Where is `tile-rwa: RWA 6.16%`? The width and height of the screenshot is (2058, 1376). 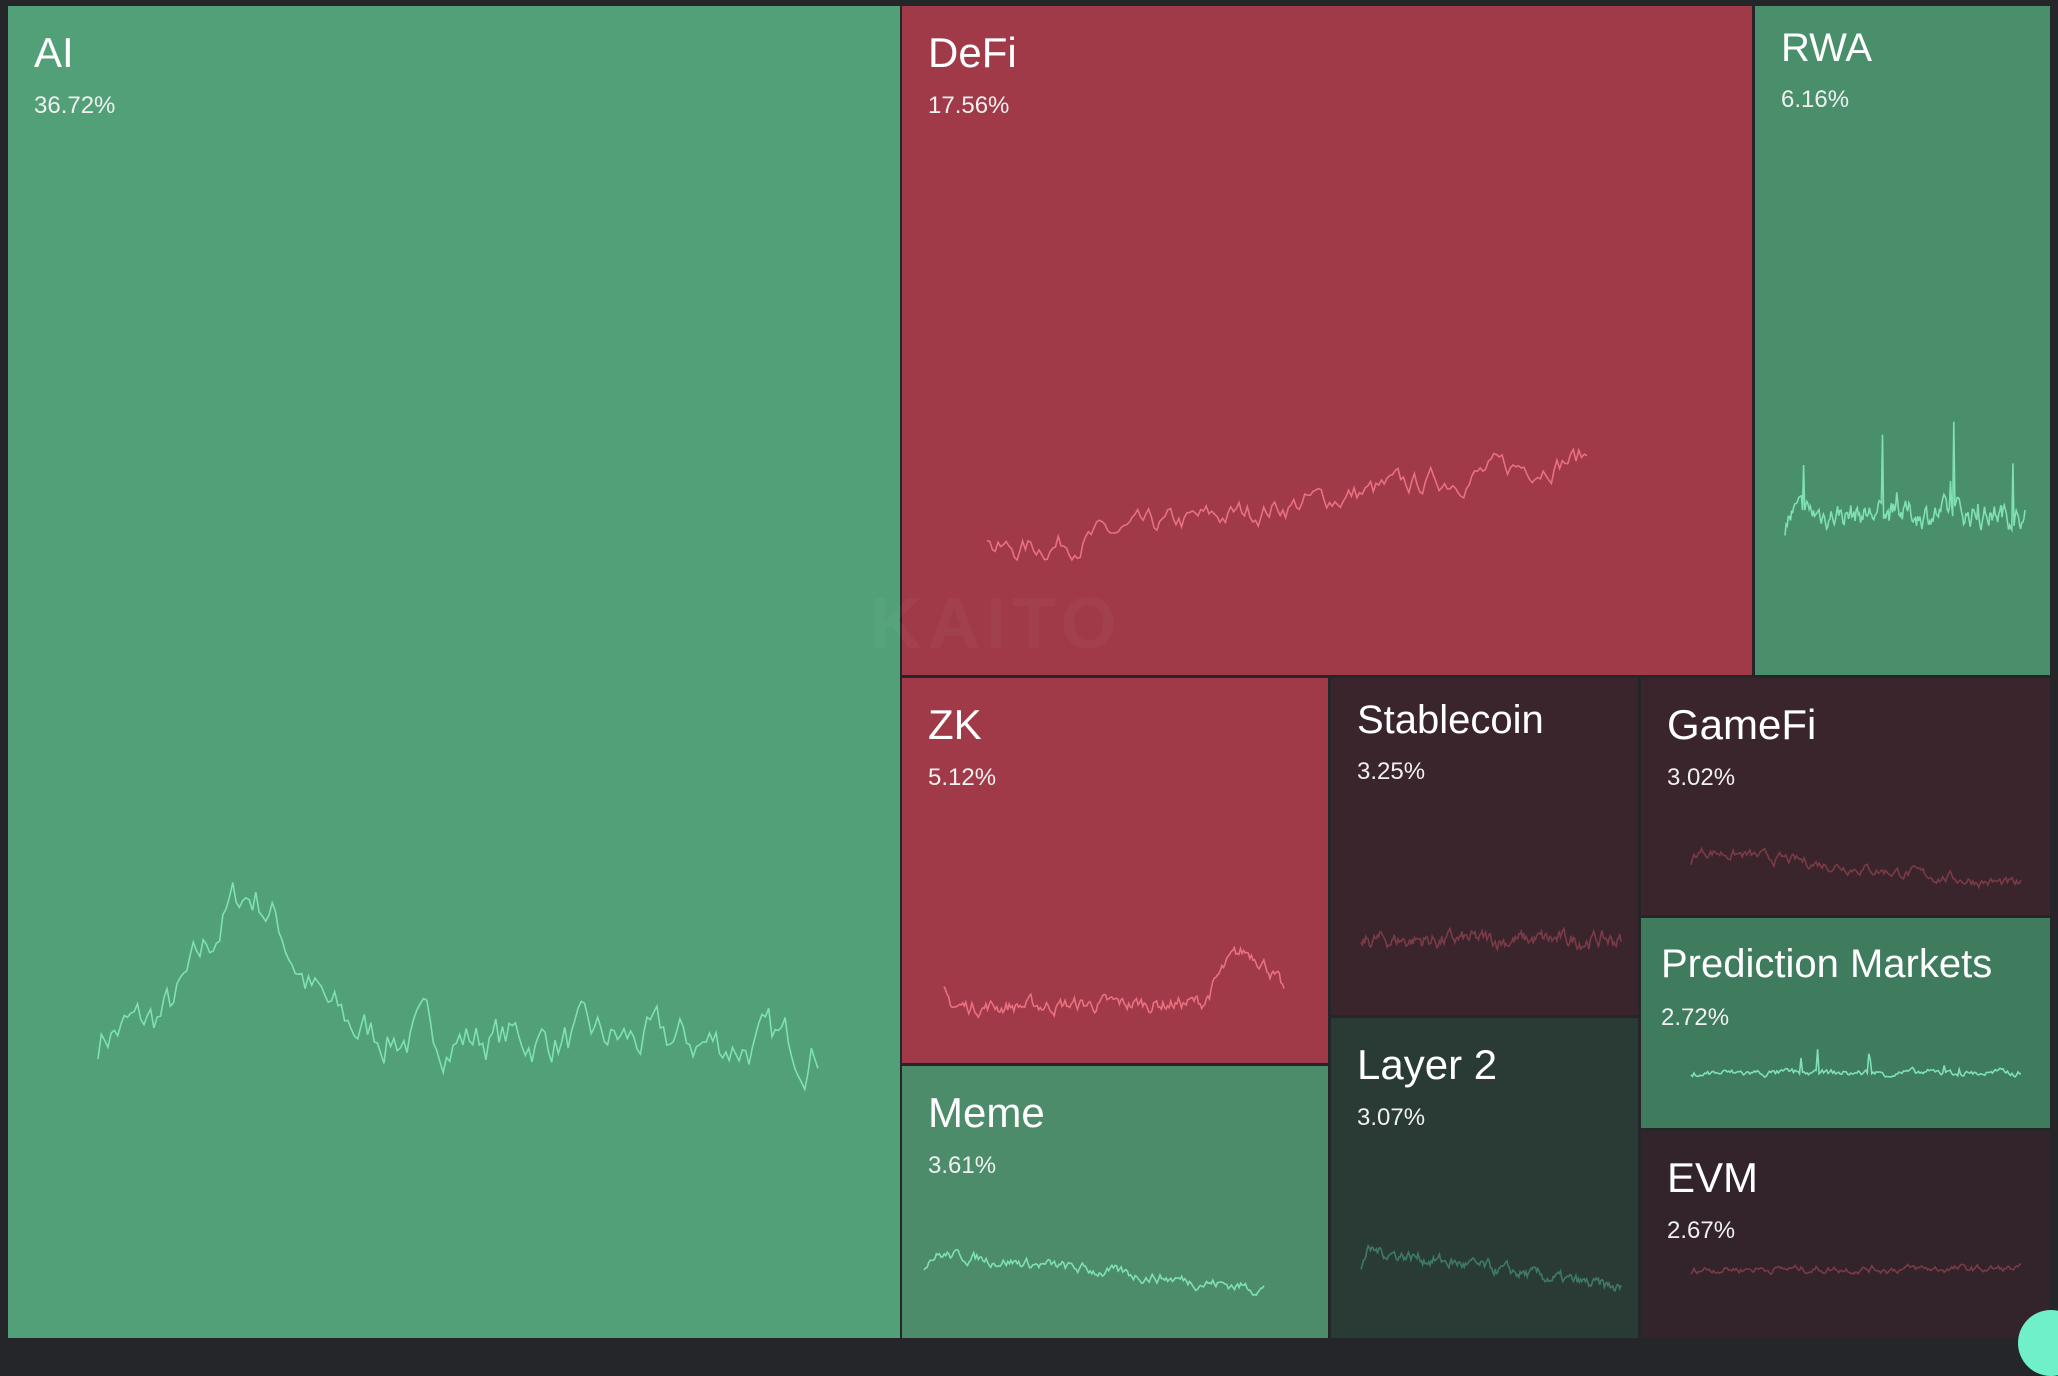
tile-rwa: RWA 6.16% is located at coordinates (1902, 340).